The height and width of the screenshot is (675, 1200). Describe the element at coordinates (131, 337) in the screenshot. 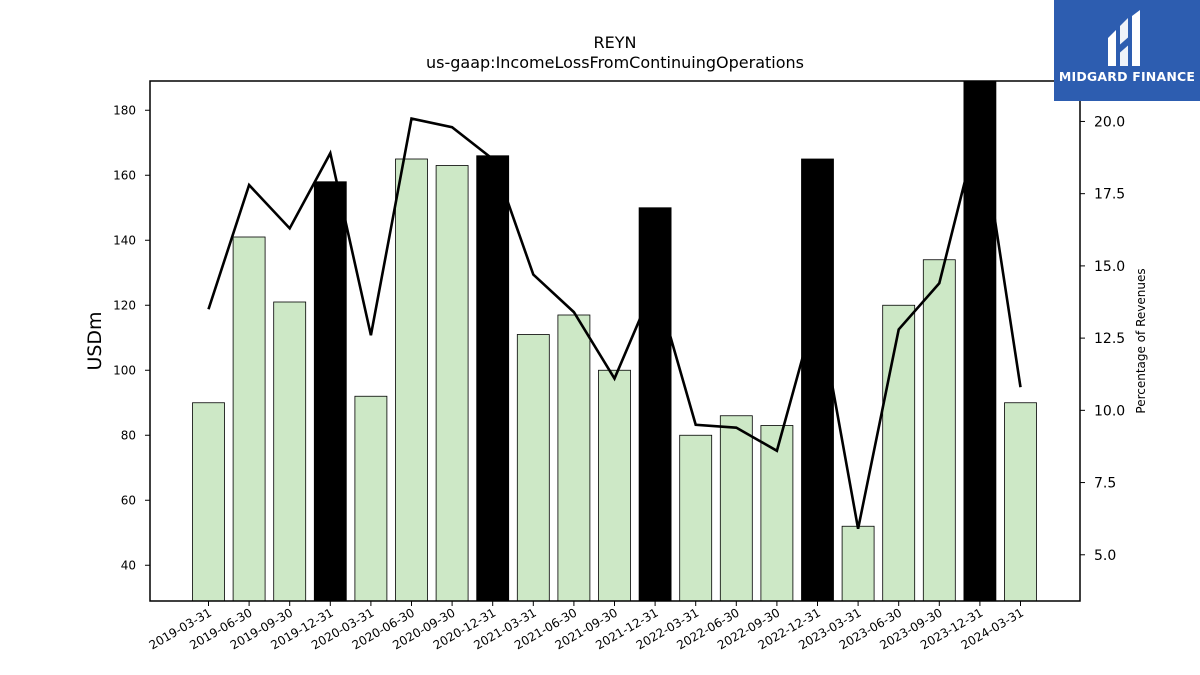

I see `y-axis-left: 40 60 80 100 120 140 160 180` at that location.